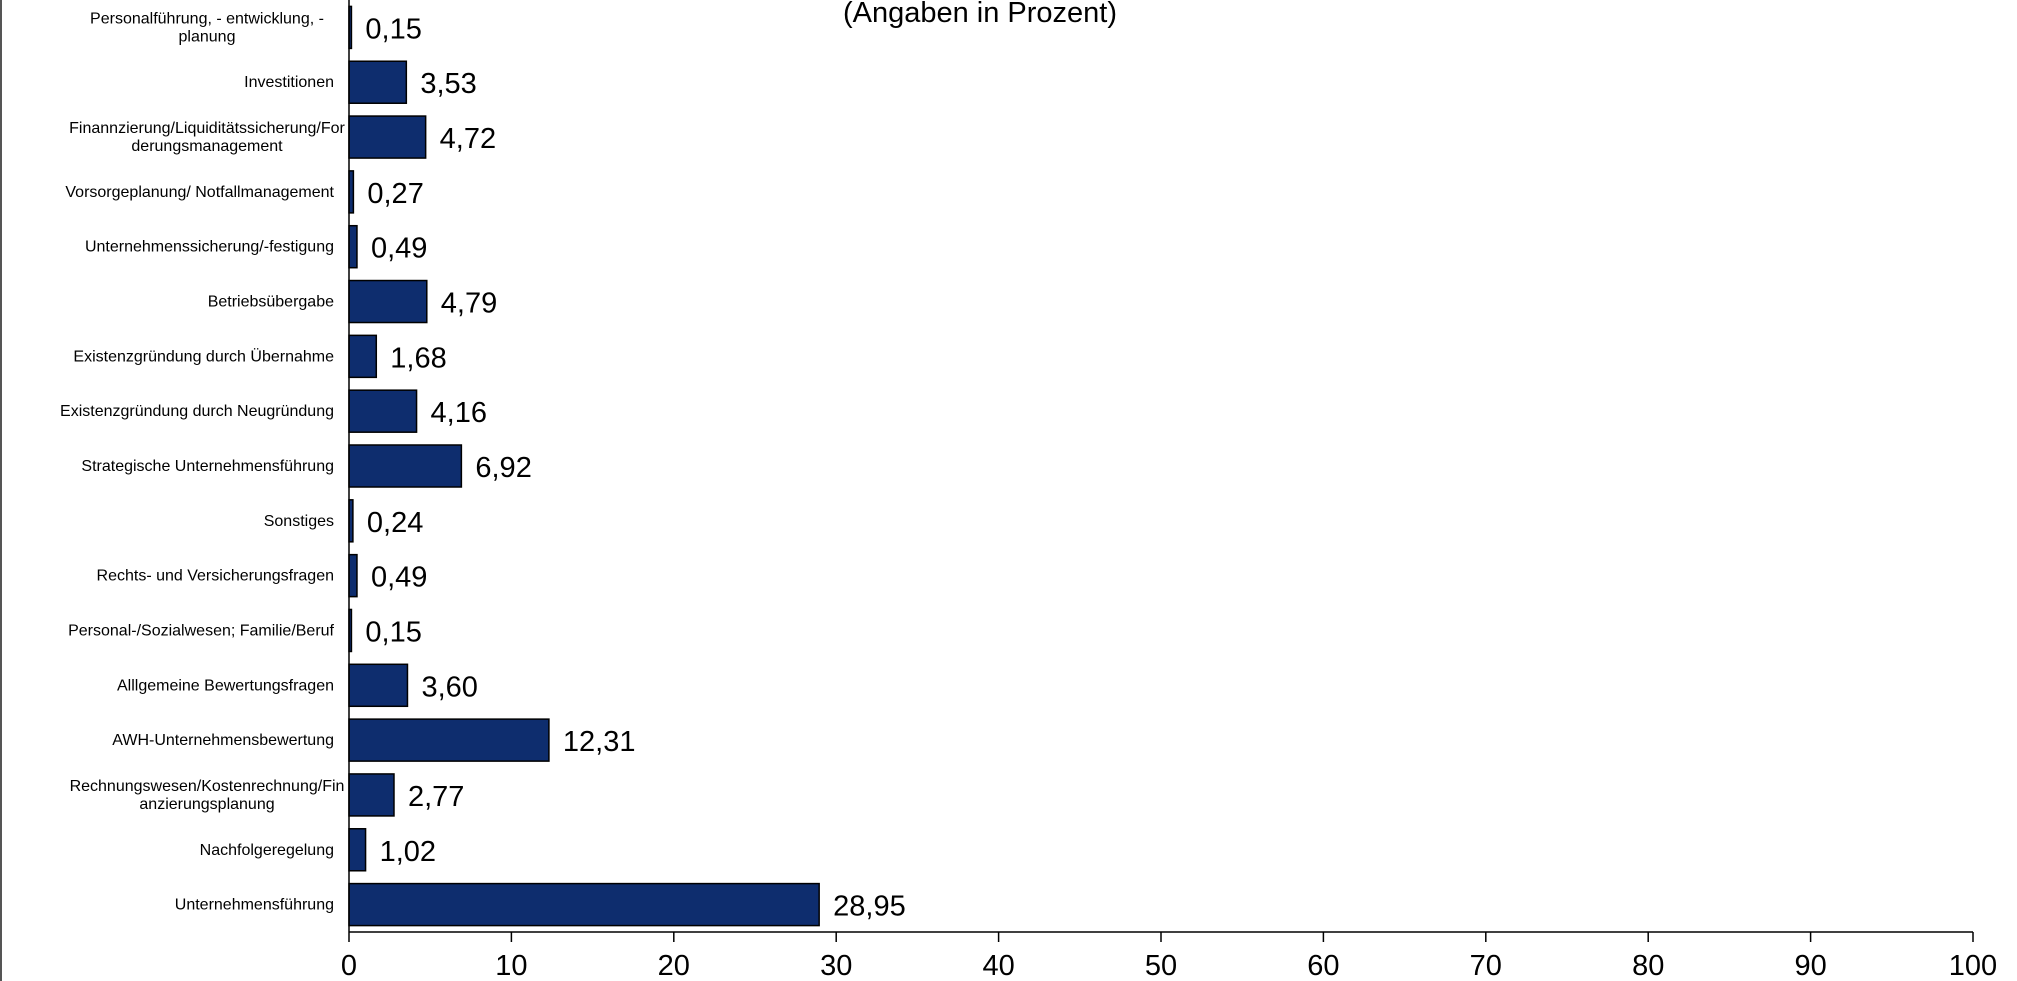 The height and width of the screenshot is (981, 2017). What do you see at coordinates (209, 247) in the screenshot?
I see `category-label: Unternehmenssicherung/-festigung` at bounding box center [209, 247].